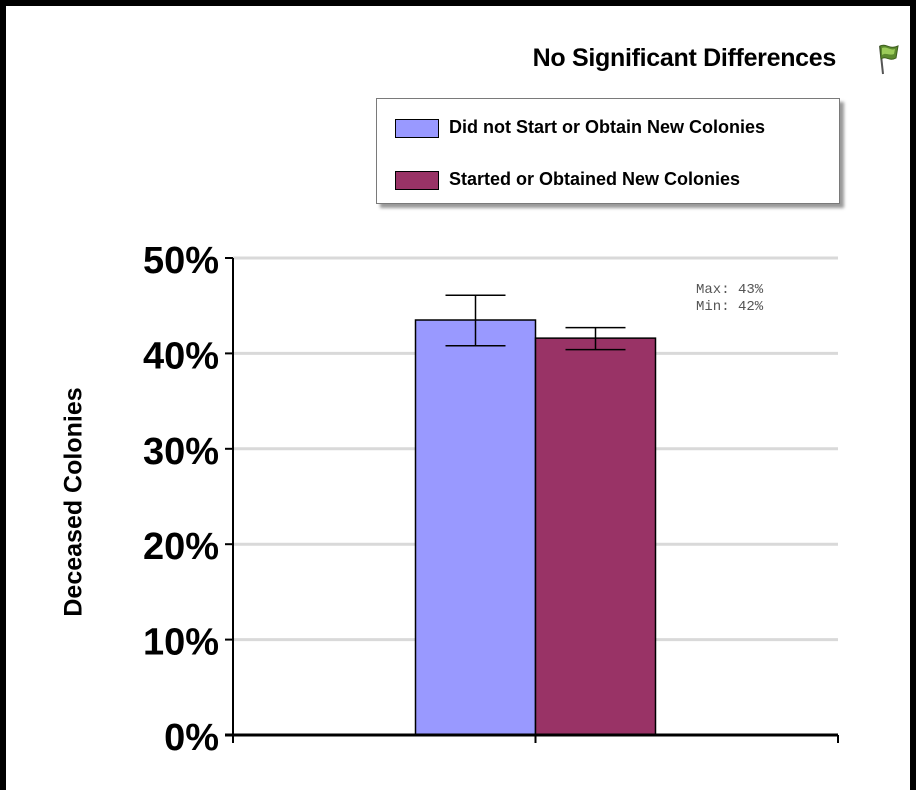 This screenshot has width=916, height=790. I want to click on y-tick-label: 10%, so click(181, 643).